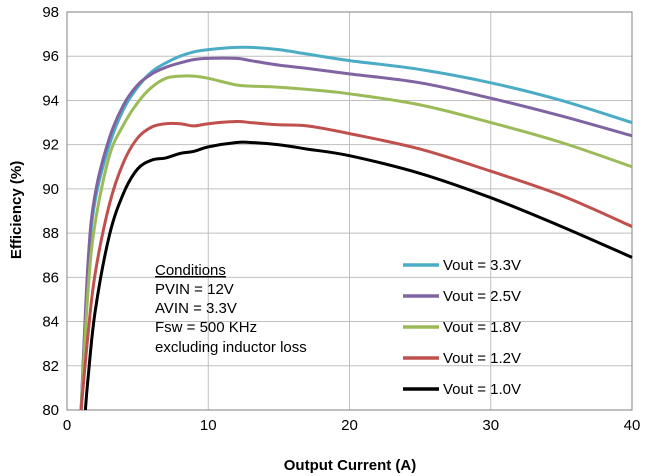 This screenshot has height=476, width=646. I want to click on legend-label-vout-1-2v: Vout = 1.2V, so click(482, 358).